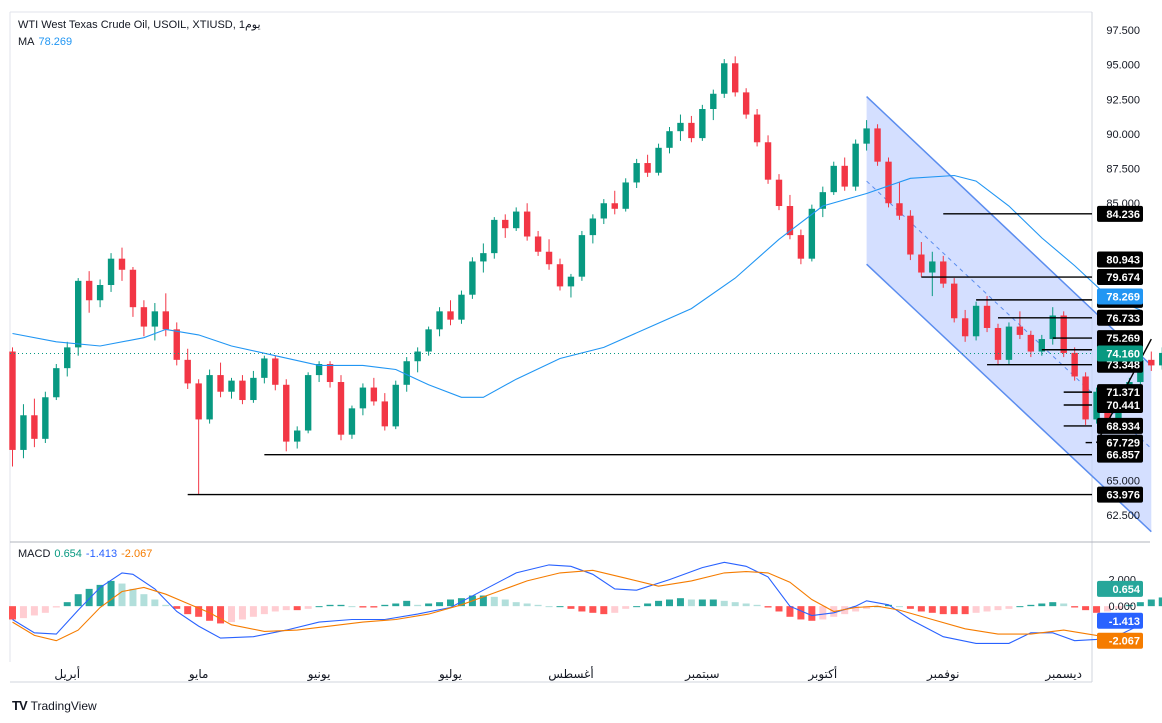  I want to click on ma-legend: MA 78.269, so click(45, 42).